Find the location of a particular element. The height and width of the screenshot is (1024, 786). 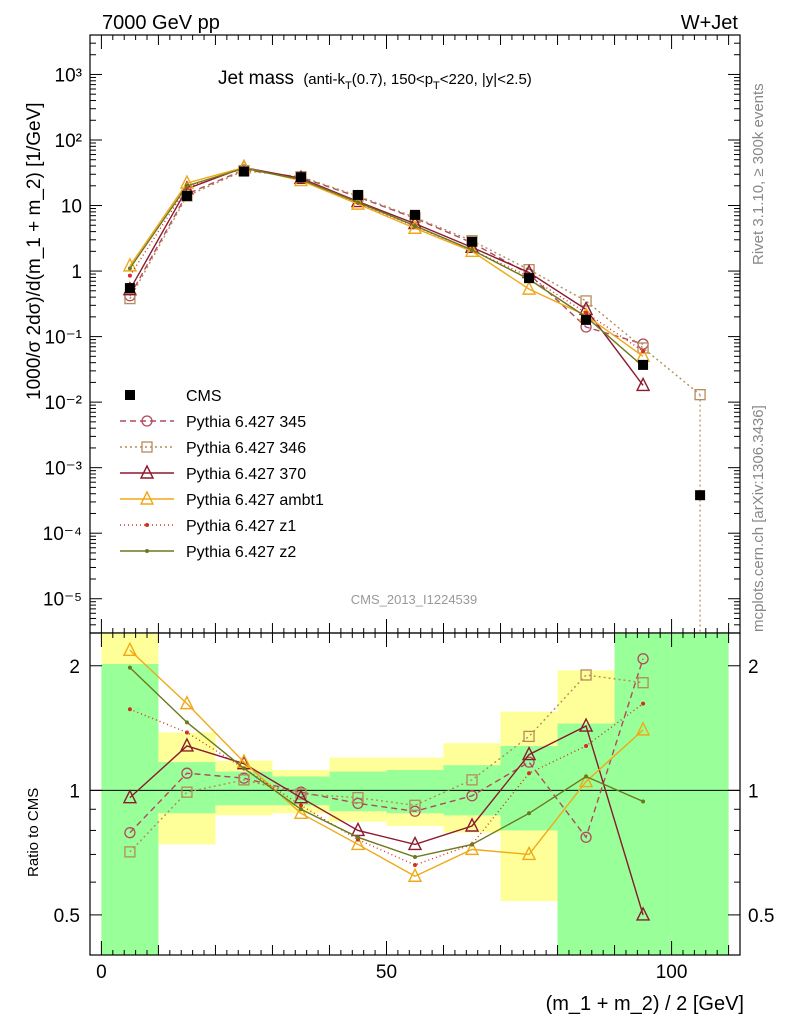

legend-cms-label: CMS is located at coordinates (204, 396).